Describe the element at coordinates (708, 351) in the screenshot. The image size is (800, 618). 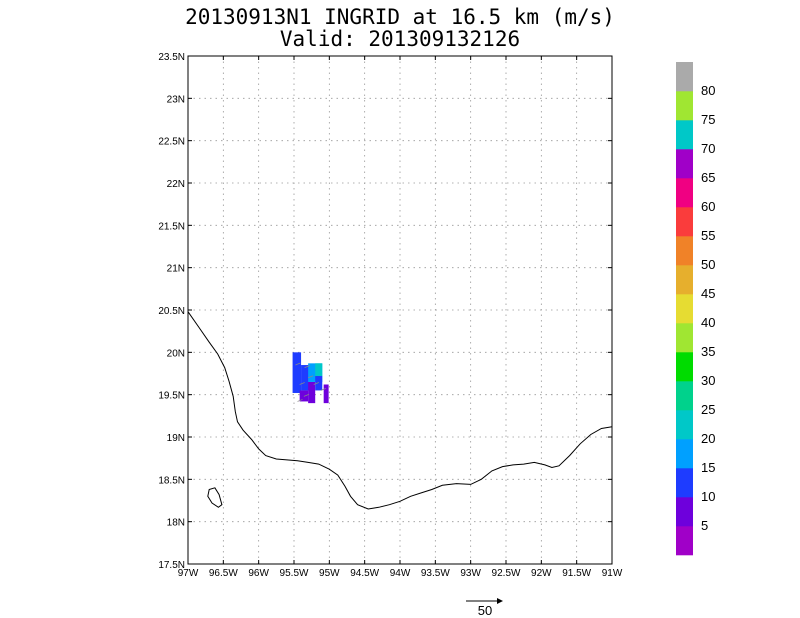
I see `colorbar-label: 35` at that location.